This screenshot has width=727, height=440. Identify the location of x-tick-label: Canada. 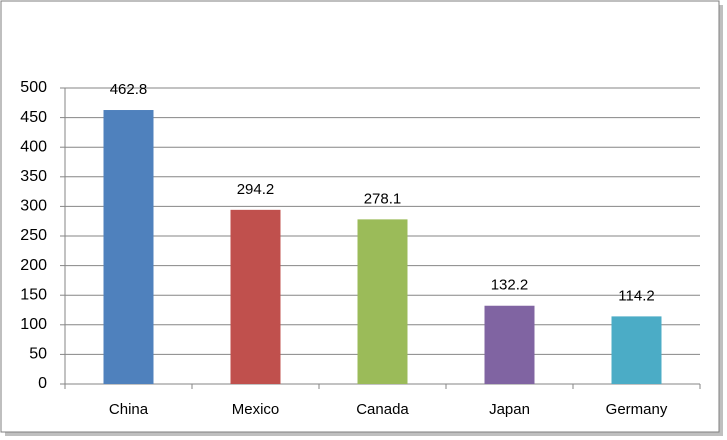
(382, 409).